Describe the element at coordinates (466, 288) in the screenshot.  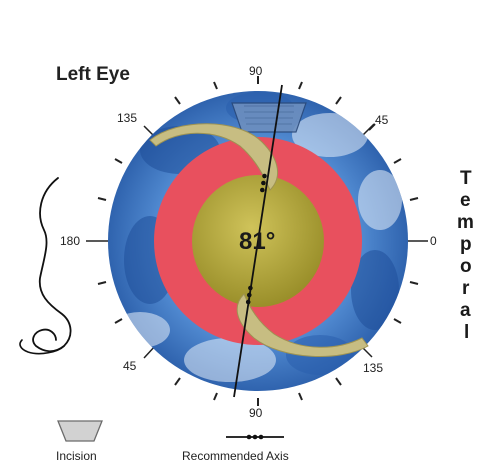
I see `temporal-letter-r: r` at that location.